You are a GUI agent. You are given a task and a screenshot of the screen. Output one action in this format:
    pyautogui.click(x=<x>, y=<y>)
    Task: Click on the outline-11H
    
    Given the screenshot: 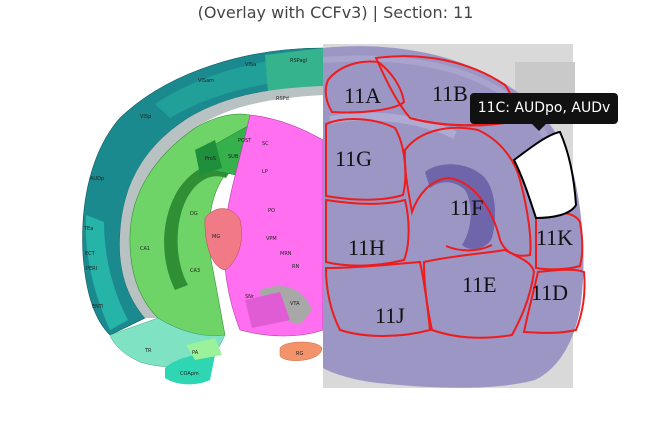 What is the action you would take?
    pyautogui.click(x=367, y=232)
    